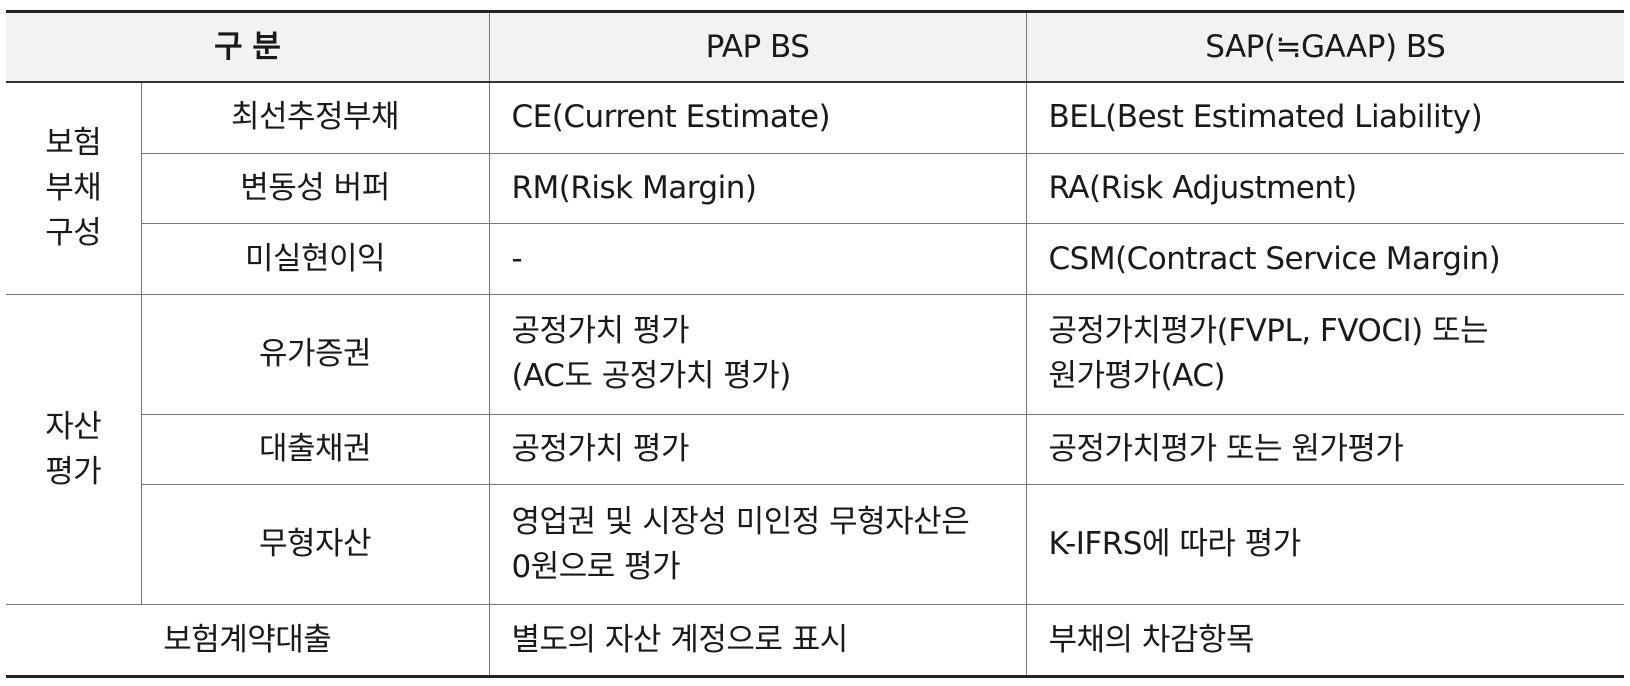 The image size is (1630, 686). I want to click on cell-line: 영업권 및 시장성 미인정 무형자산은, so click(740, 521).